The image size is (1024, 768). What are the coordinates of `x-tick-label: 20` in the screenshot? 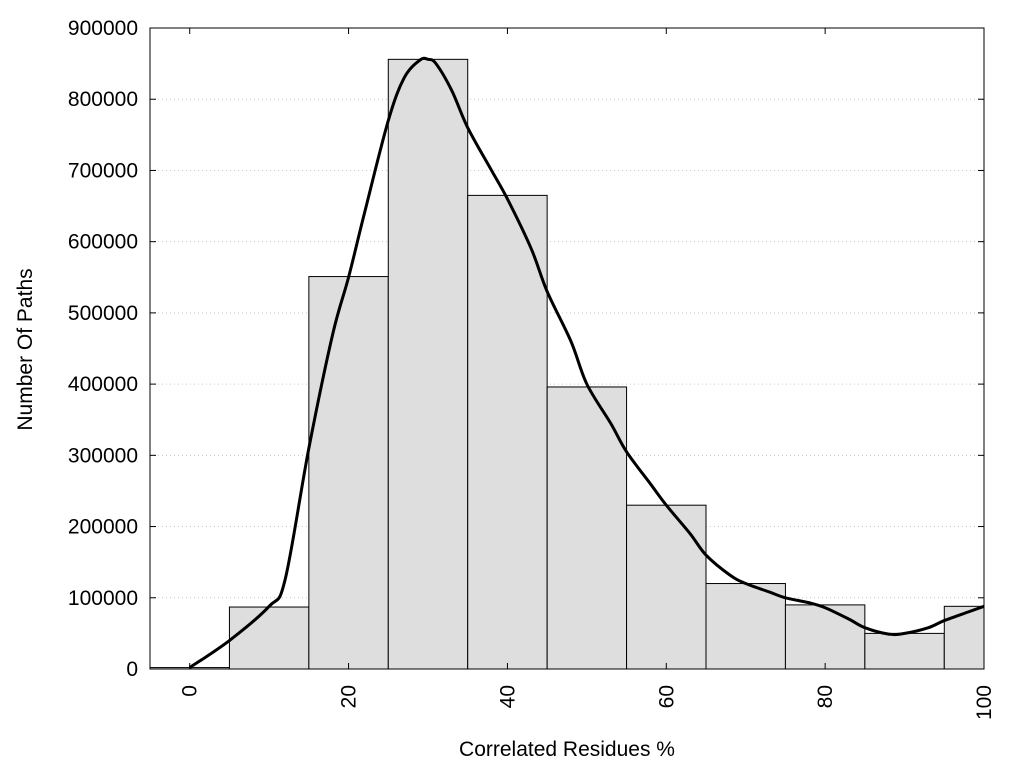 It's located at (349, 696).